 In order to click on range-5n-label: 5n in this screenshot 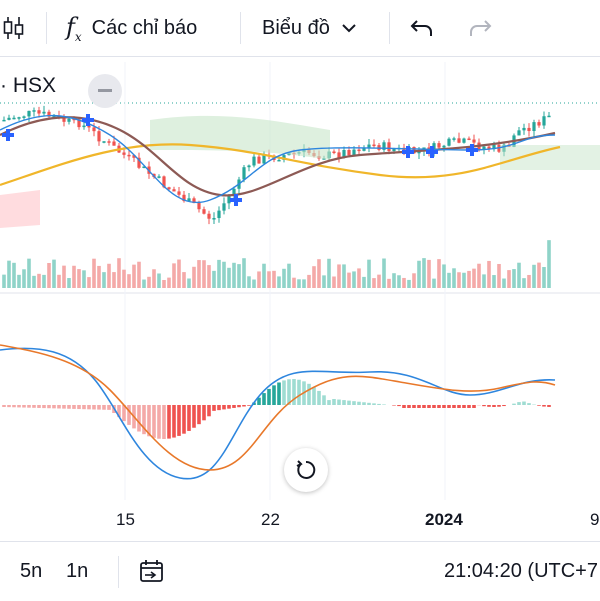, I will do `click(31, 571)`.